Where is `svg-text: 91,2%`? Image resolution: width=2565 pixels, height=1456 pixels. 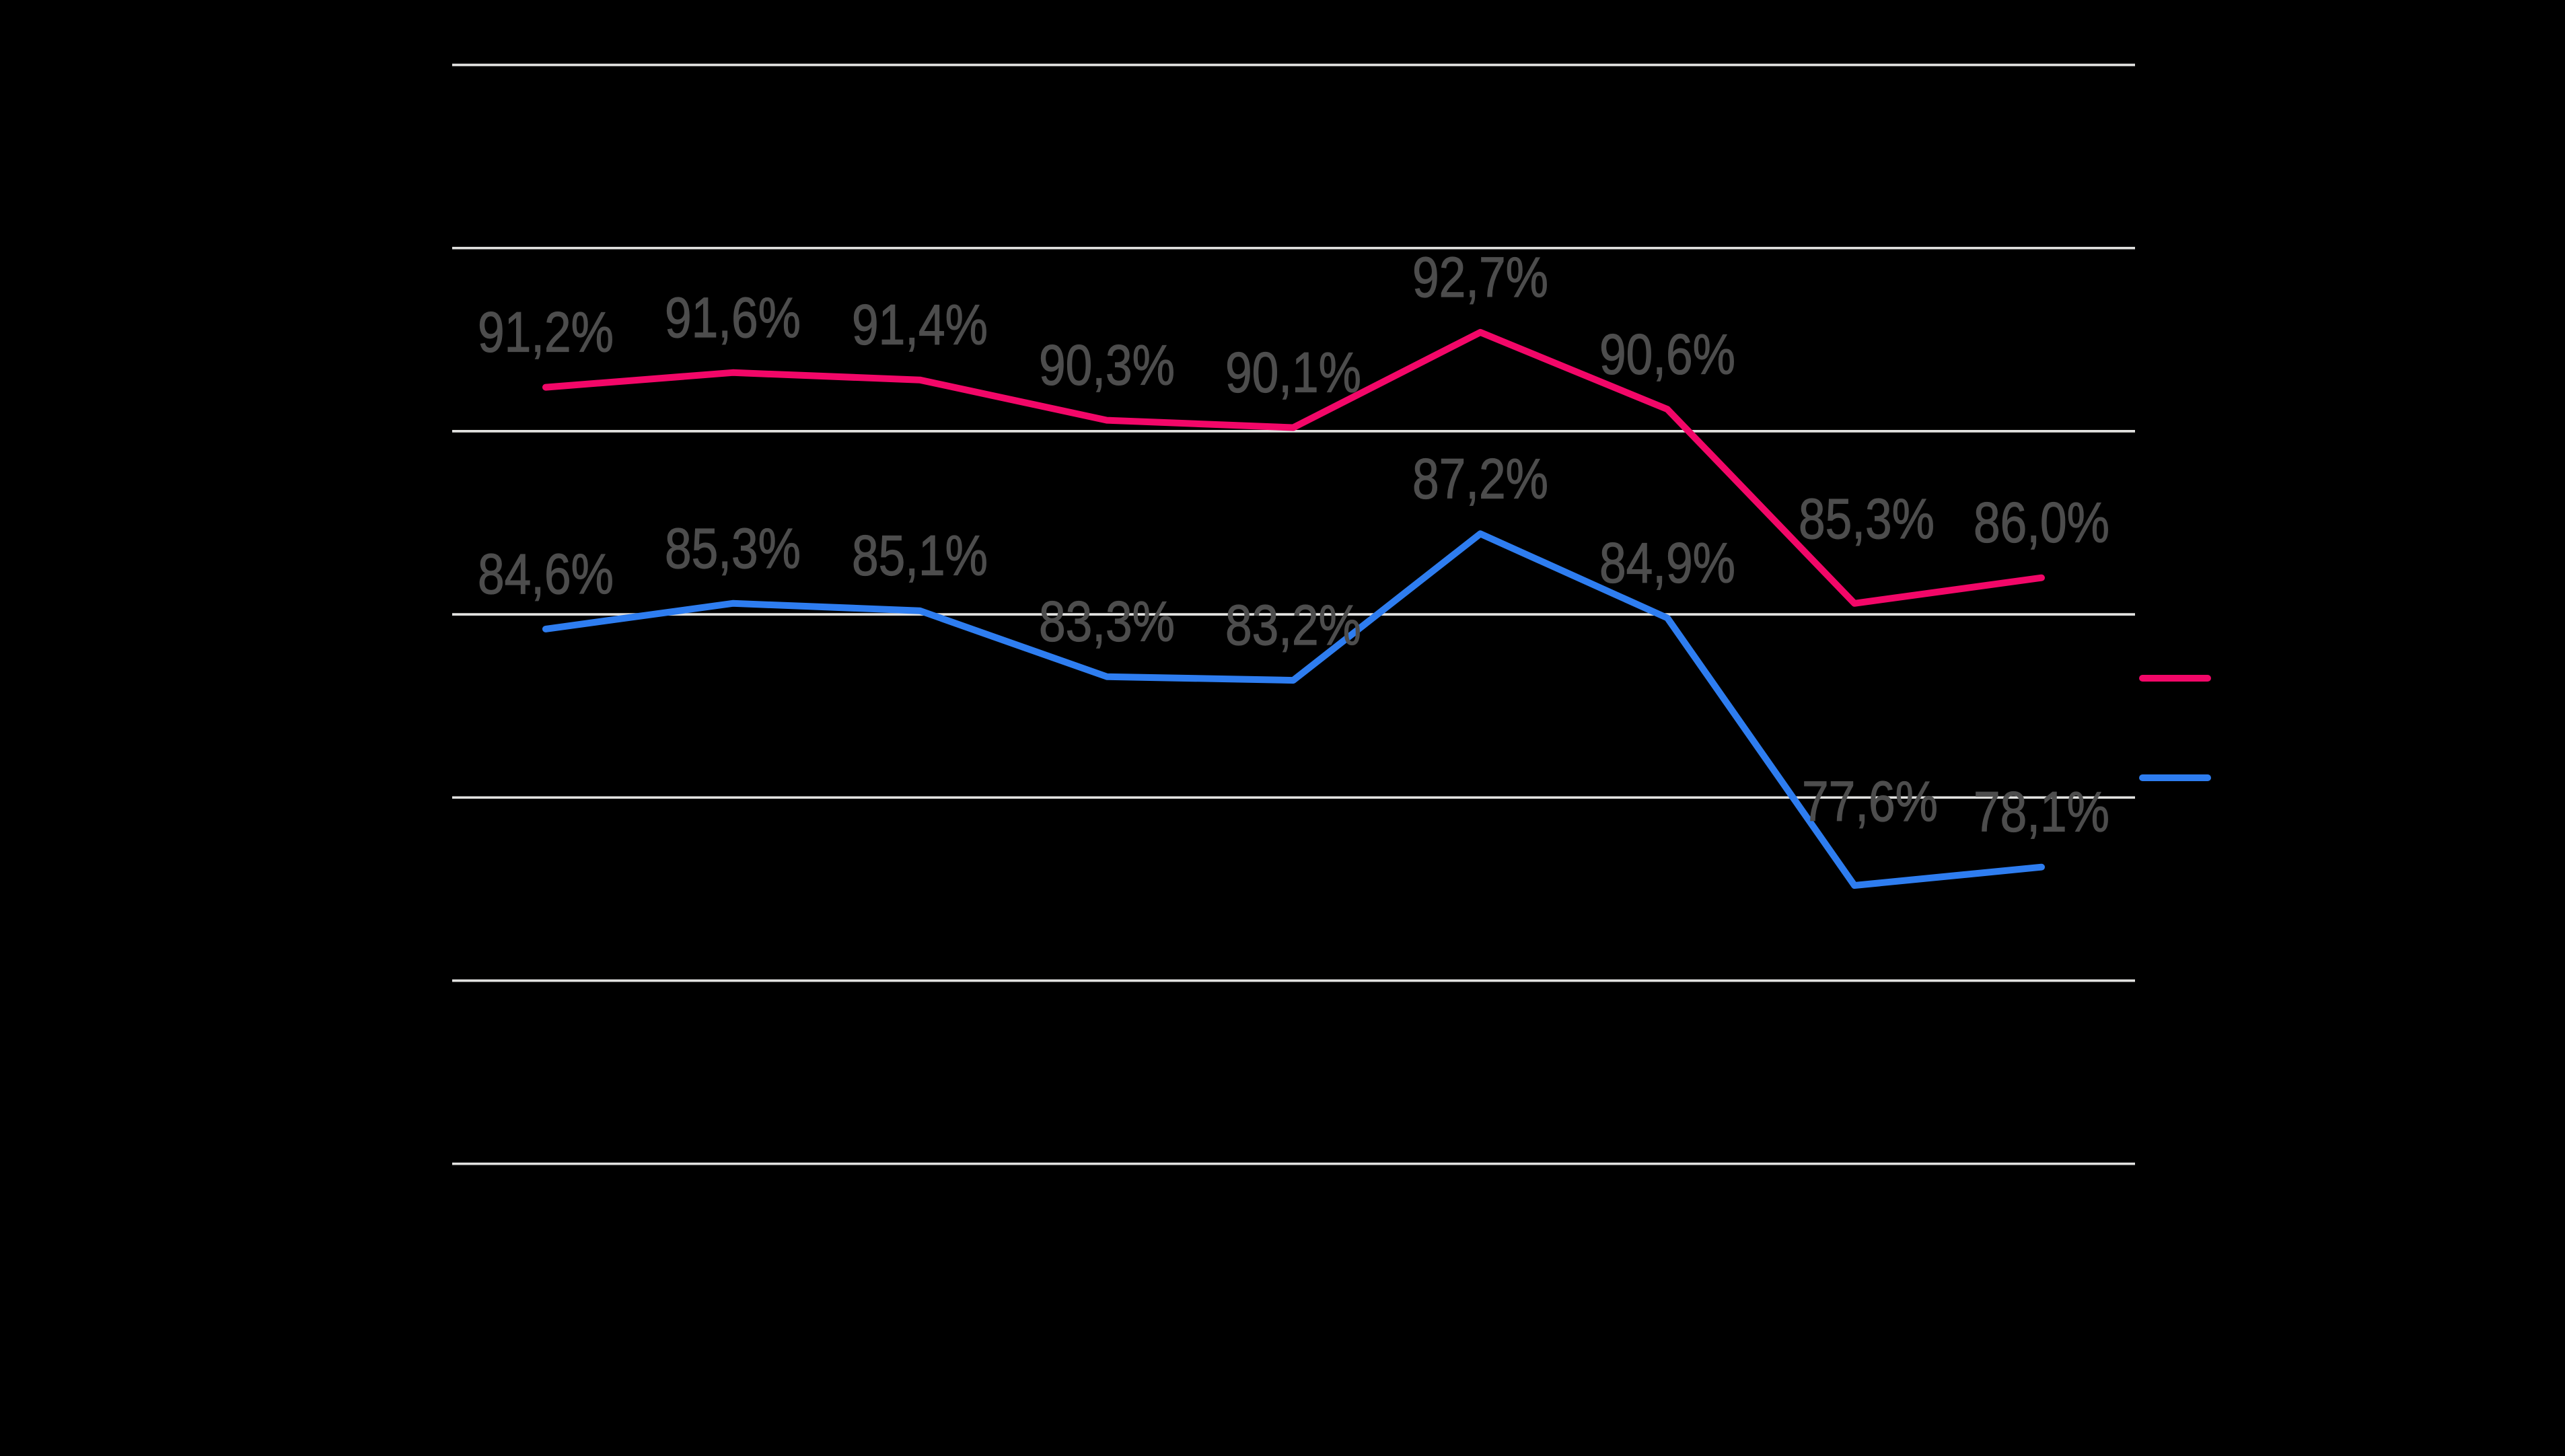 svg-text: 91,2% is located at coordinates (546, 332).